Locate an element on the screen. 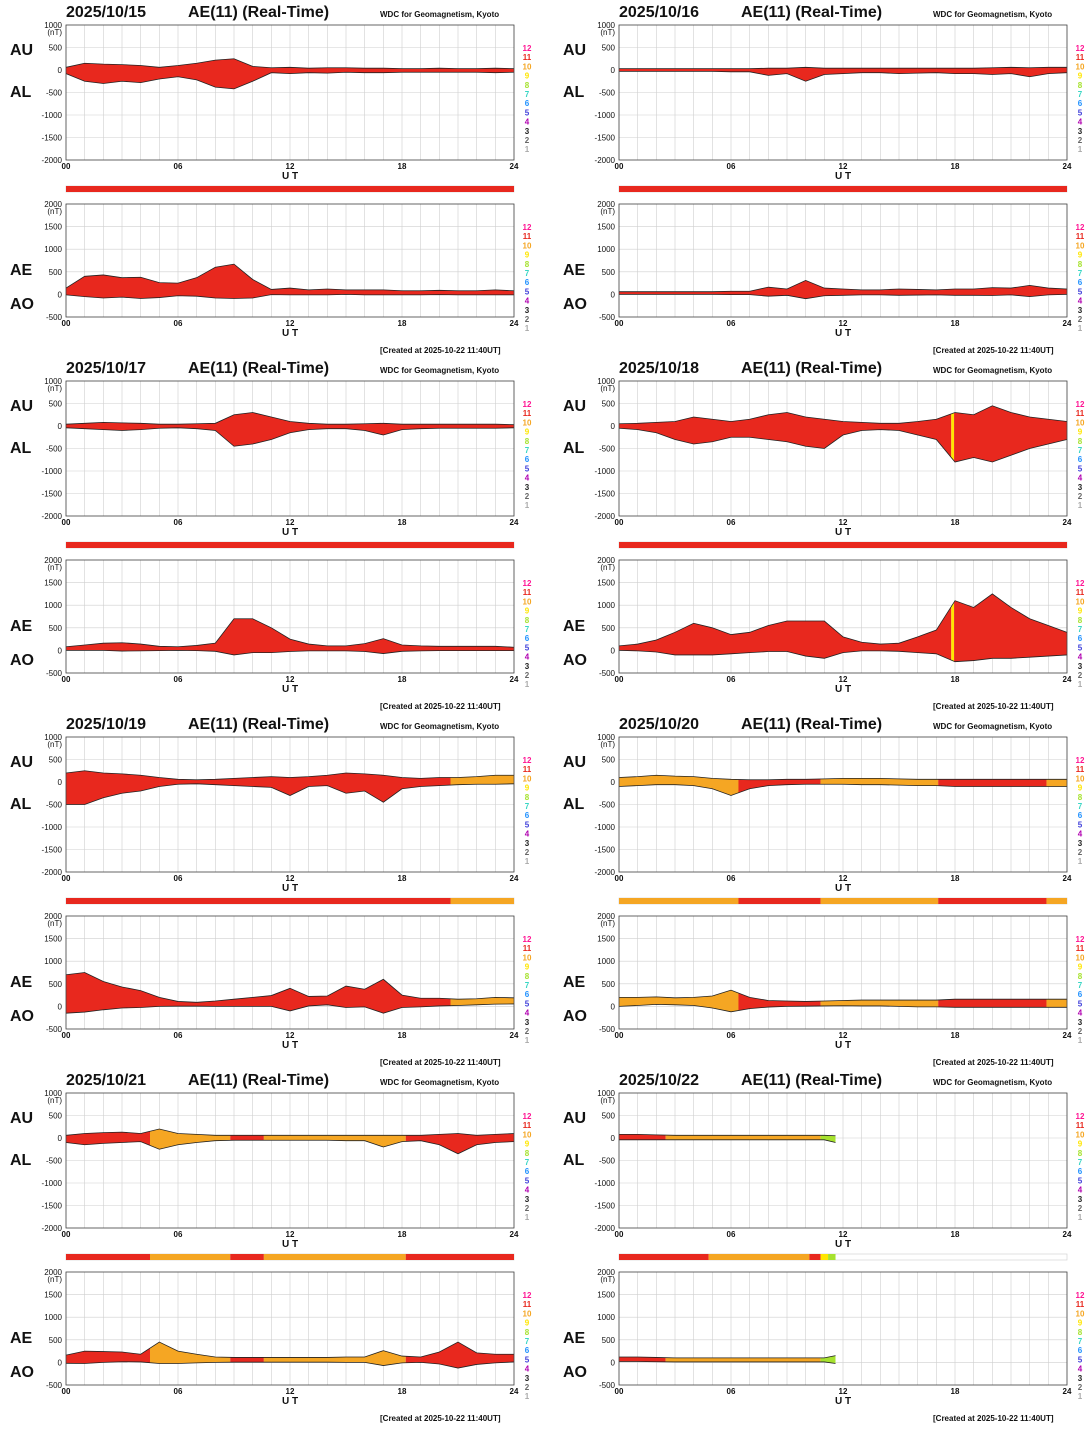 This screenshot has width=1087, height=1431. au-label: AU is located at coordinates (22, 50).